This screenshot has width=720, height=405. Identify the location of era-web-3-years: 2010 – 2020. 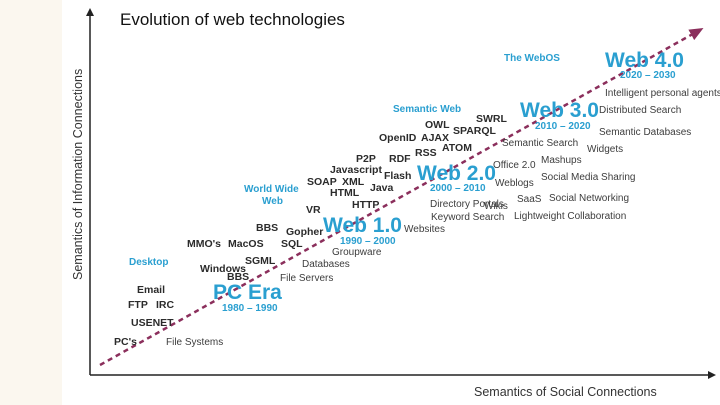
(563, 126).